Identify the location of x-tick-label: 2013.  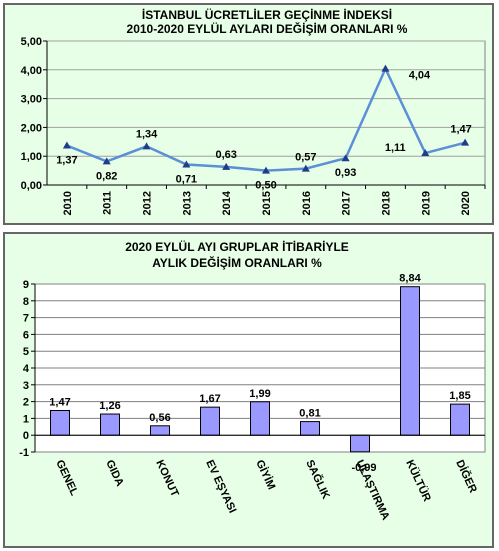
(187, 203).